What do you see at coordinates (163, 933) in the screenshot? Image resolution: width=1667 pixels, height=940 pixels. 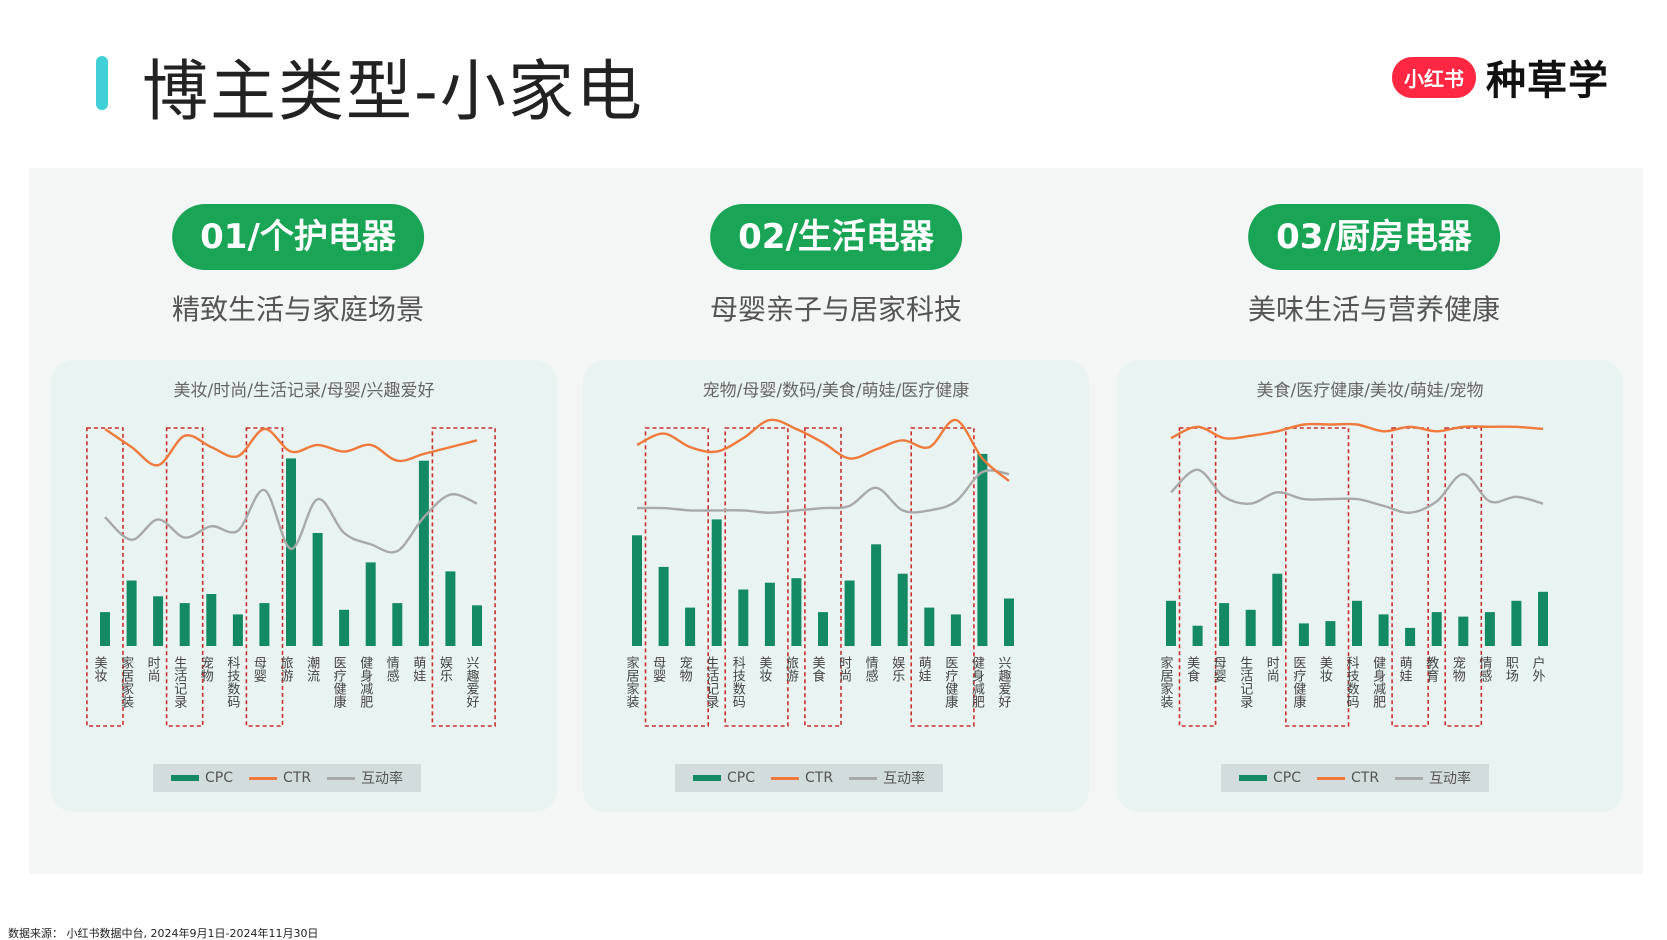 I see `data-source-footer: 数据来源： 小红书数据中台, 2024年9月1日-2024年11月30日` at bounding box center [163, 933].